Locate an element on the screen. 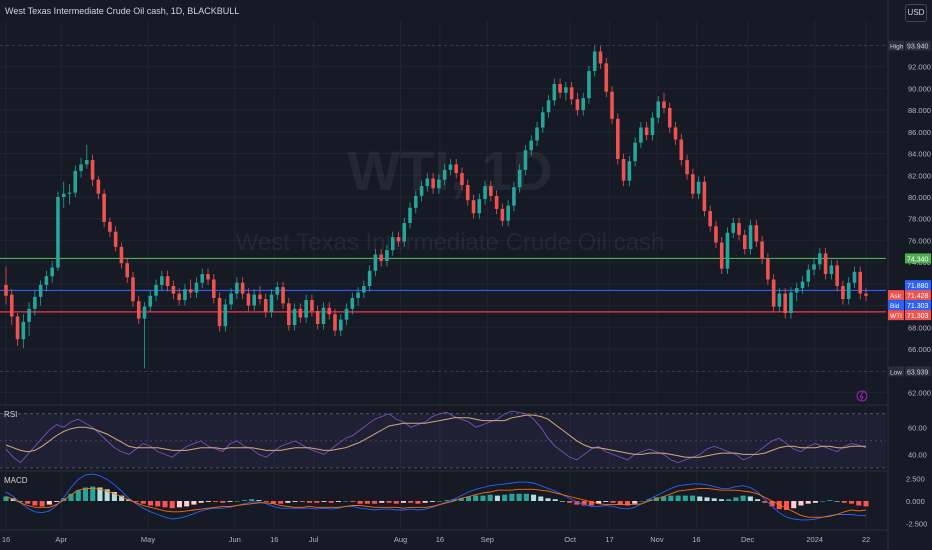  level-value-bg is located at coordinates (918, 258).